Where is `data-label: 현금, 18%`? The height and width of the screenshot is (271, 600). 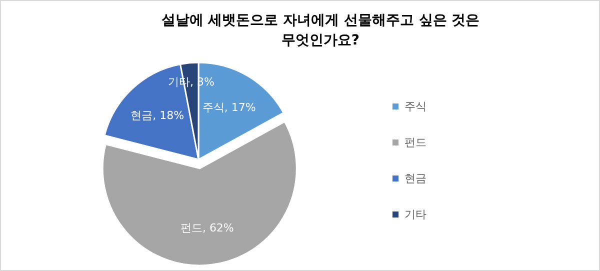
data-label: 현금, 18% is located at coordinates (157, 115).